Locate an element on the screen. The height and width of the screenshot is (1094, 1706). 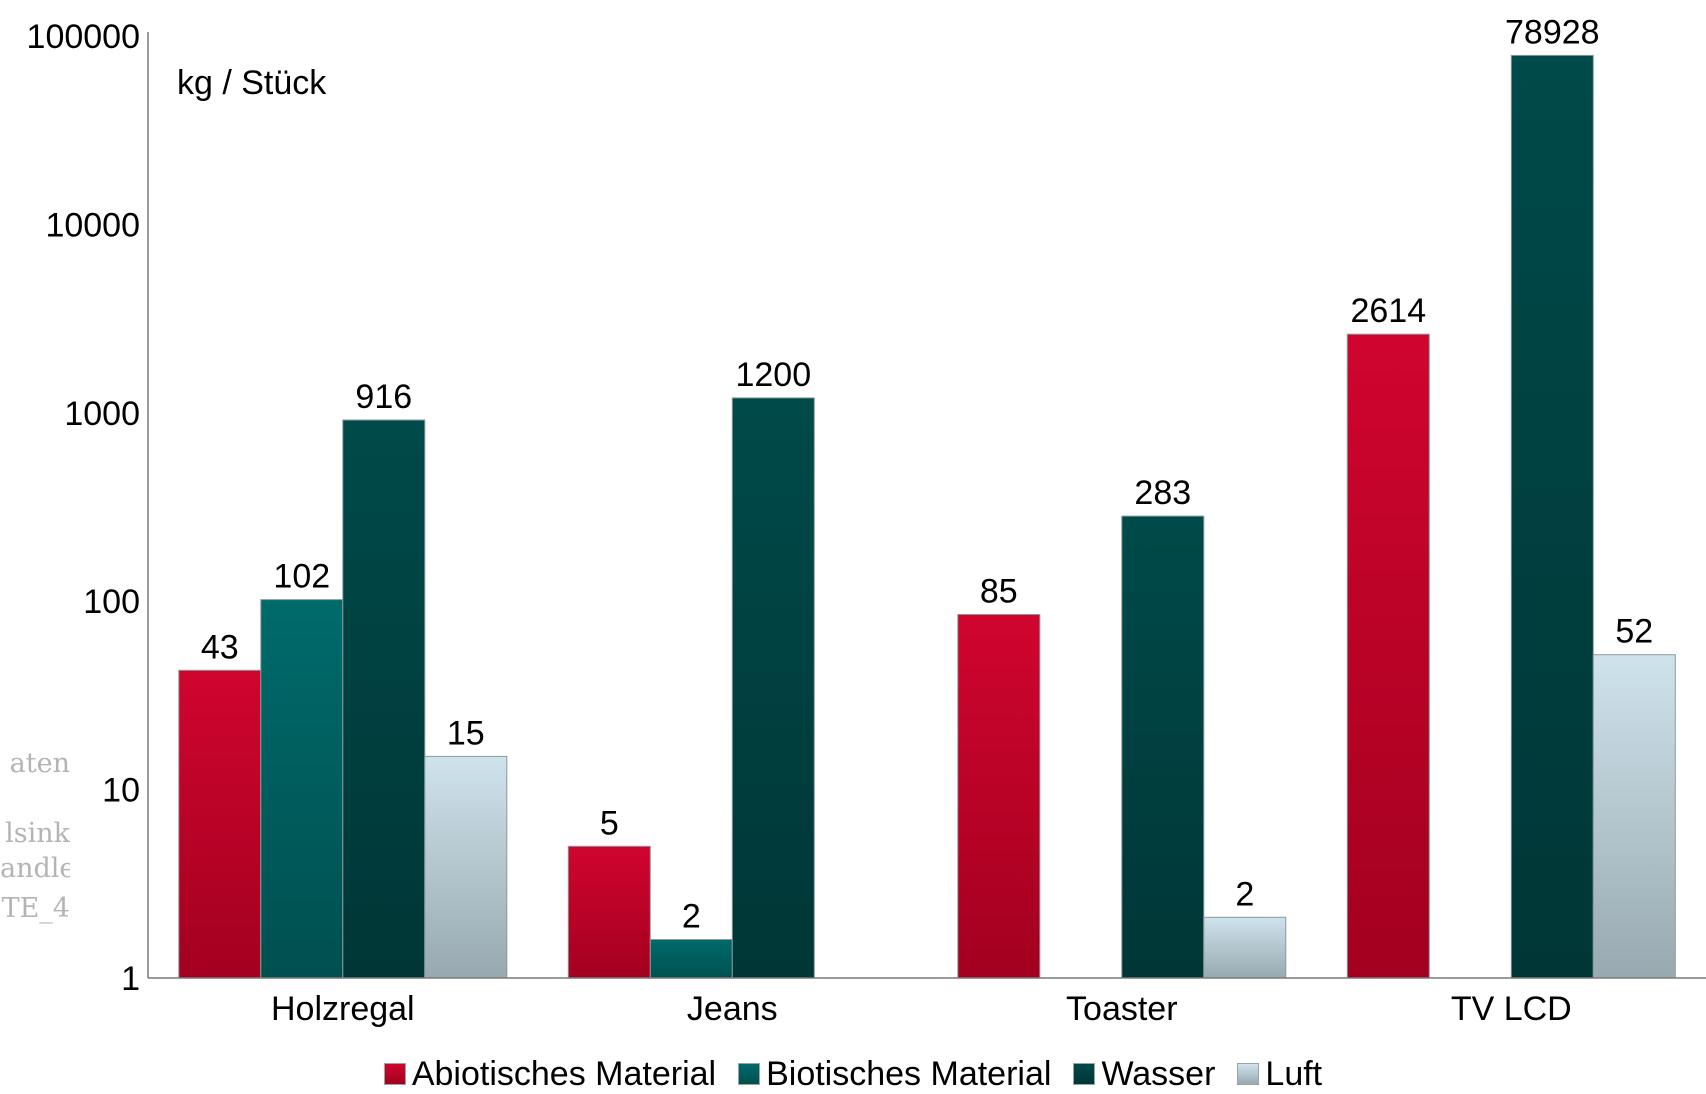
side-note: andle is located at coordinates (35, 868).